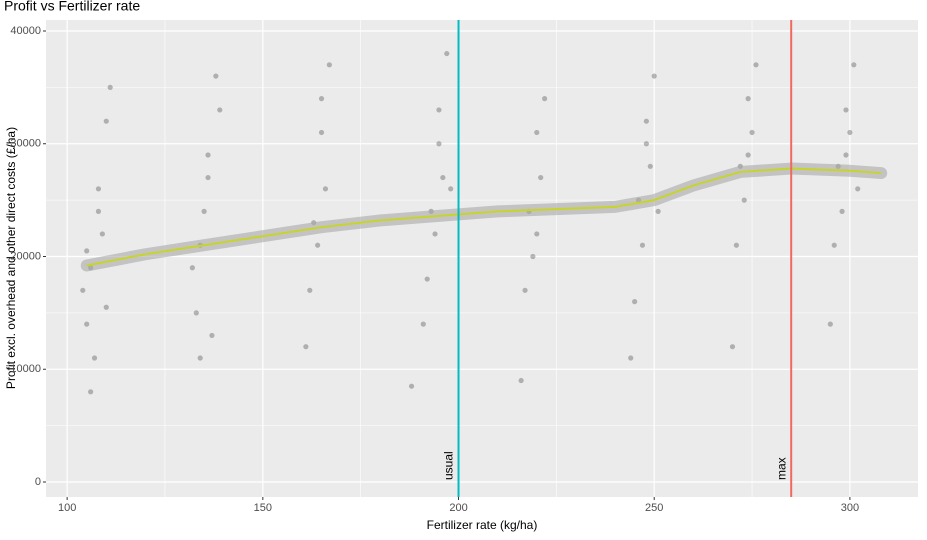 This screenshot has height=540, width=927. What do you see at coordinates (25, 144) in the screenshot?
I see `y-tick-label: 30000` at bounding box center [25, 144].